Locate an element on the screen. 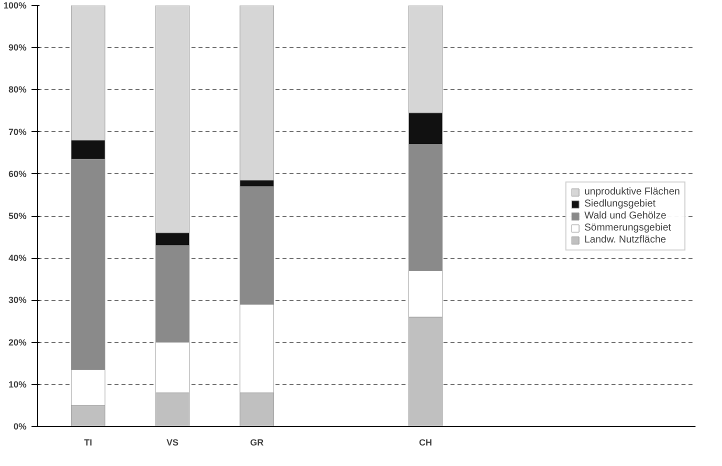 The height and width of the screenshot is (466, 722). x-tick-label: CH is located at coordinates (425, 443).